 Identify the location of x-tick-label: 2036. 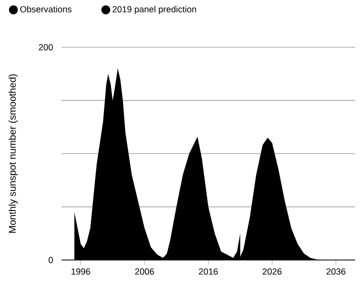
(336, 271).